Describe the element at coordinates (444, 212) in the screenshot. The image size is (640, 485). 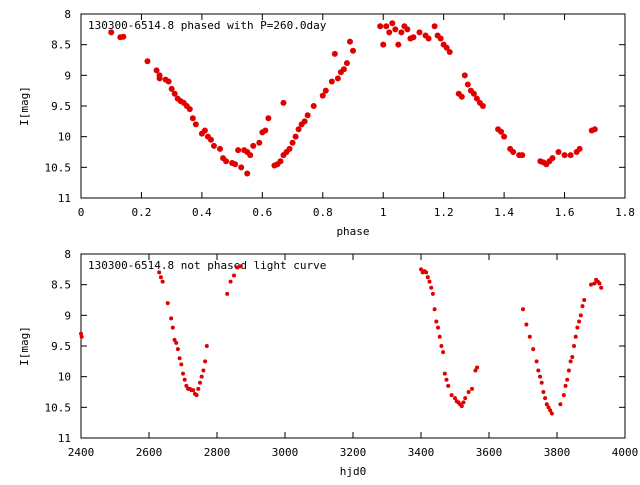
I see `x-tick-label: 1.2` at that location.